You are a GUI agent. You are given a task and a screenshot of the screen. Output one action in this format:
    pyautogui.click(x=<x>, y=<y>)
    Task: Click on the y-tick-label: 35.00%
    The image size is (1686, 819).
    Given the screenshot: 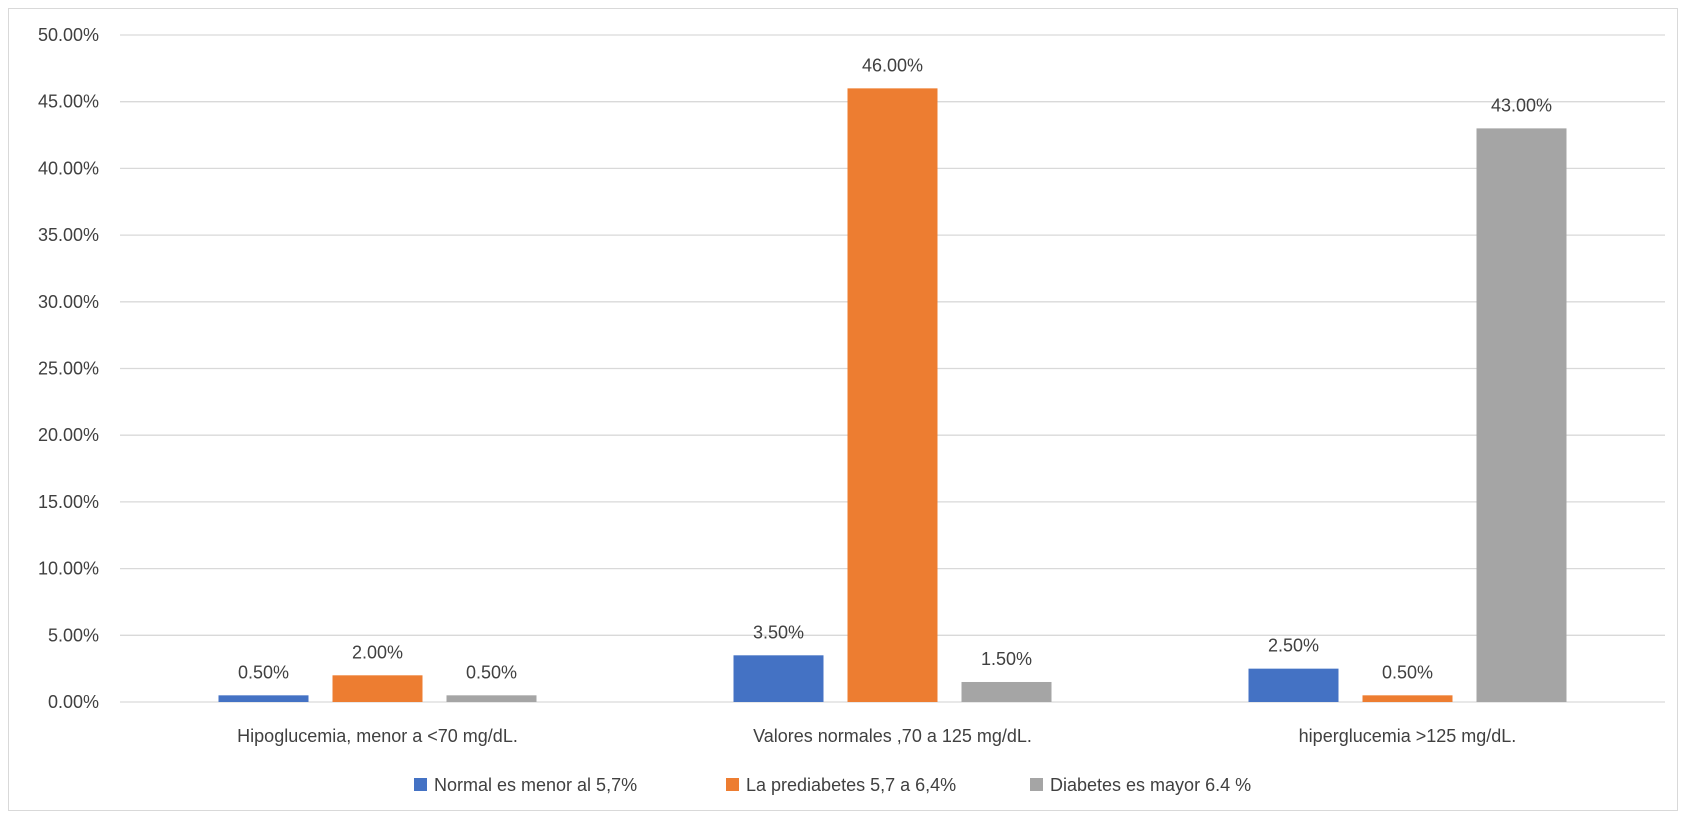 What is the action you would take?
    pyautogui.click(x=68, y=235)
    